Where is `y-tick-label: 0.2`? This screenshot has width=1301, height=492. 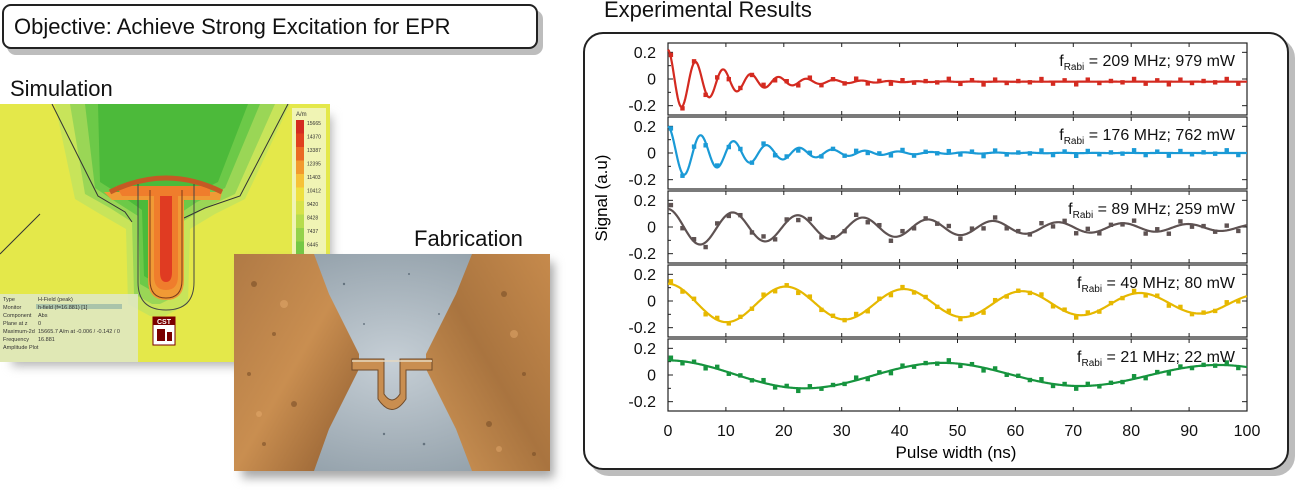 y-tick-label: 0.2 is located at coordinates (645, 349).